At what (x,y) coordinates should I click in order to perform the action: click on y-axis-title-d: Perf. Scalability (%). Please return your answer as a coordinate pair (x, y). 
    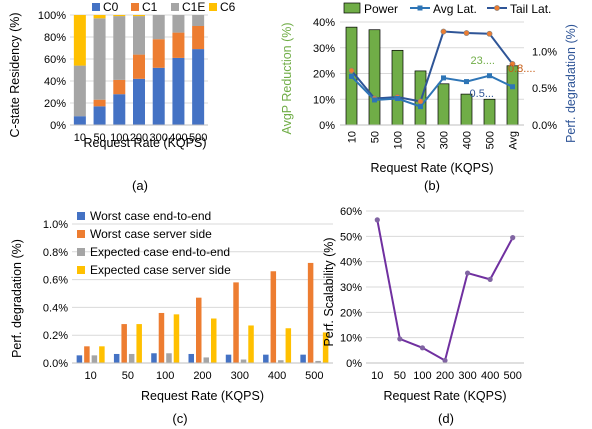
    Looking at the image, I should click on (329, 291).